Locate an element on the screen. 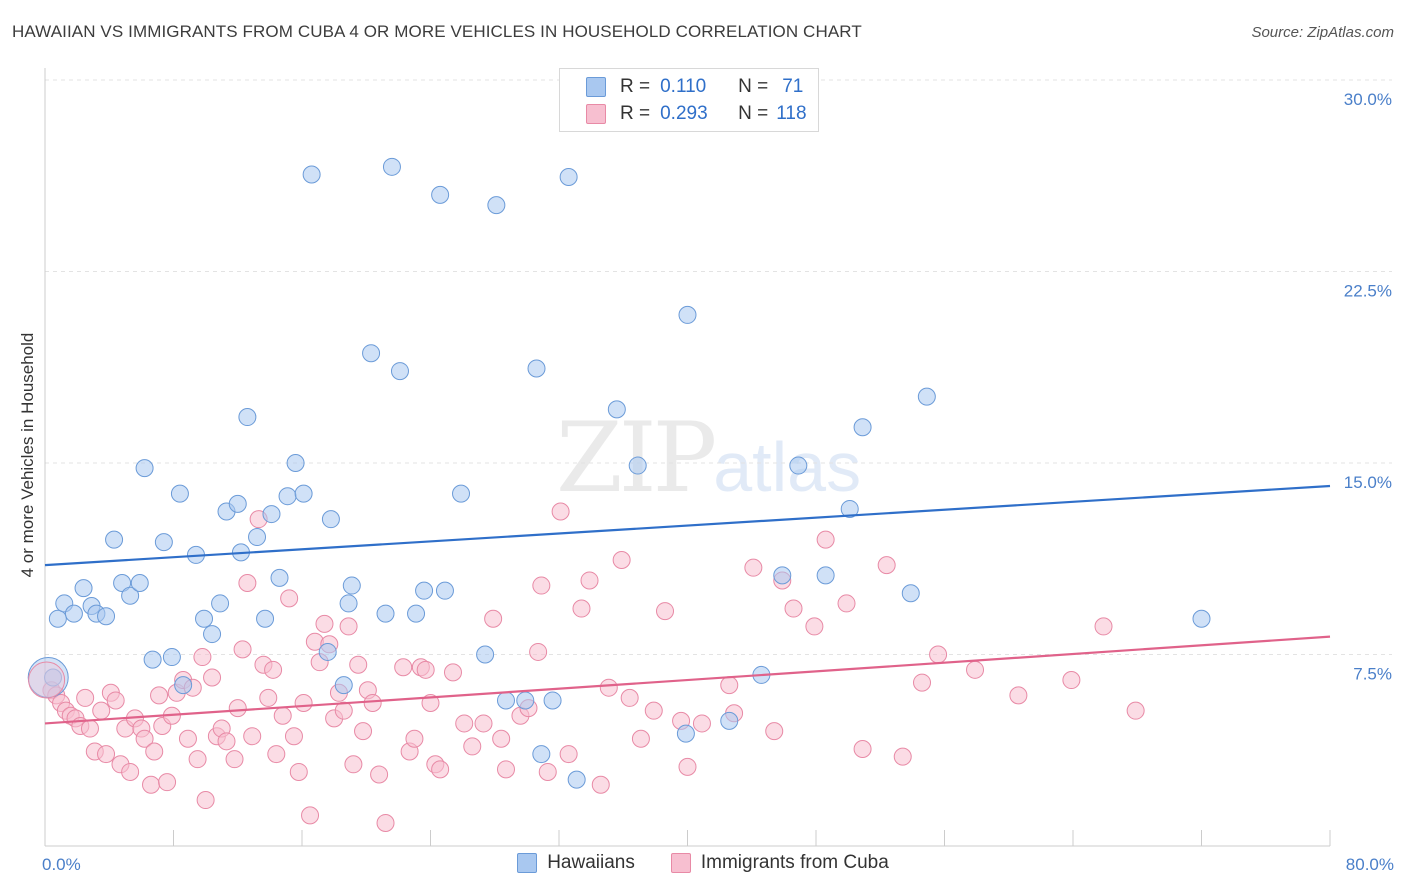  legend-n-label: N = is located at coordinates (753, 113).